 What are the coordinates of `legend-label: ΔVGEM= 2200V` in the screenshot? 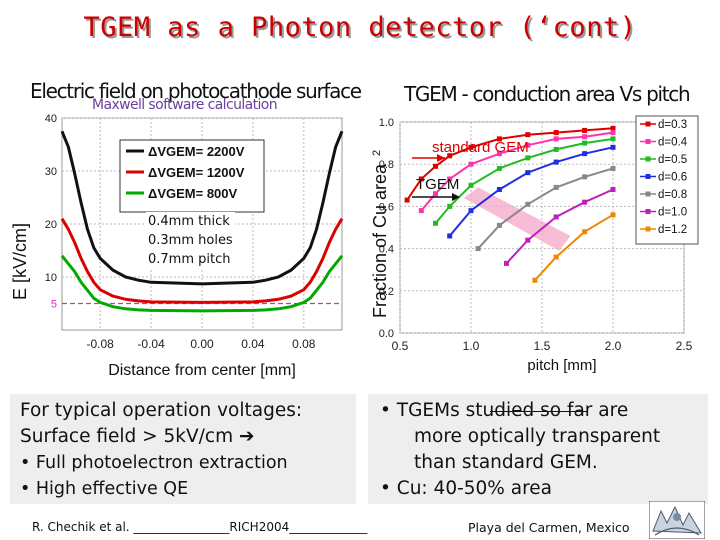 It's located at (196, 151).